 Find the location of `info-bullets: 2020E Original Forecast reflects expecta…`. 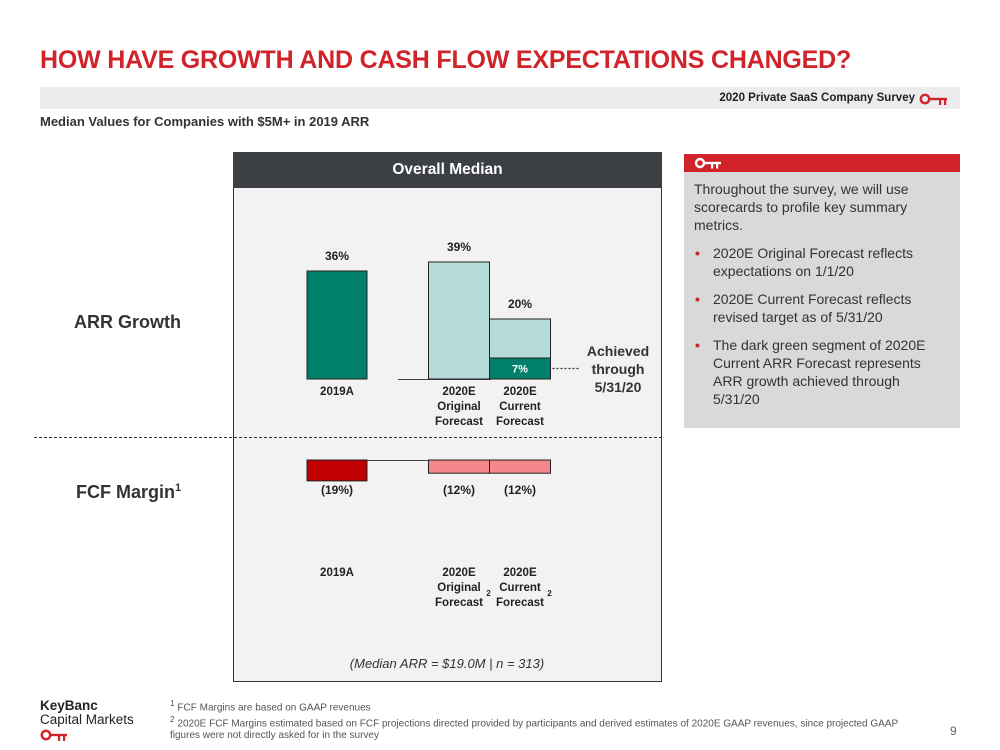

info-bullets: 2020E Original Forecast reflects expecta… is located at coordinates (822, 326).